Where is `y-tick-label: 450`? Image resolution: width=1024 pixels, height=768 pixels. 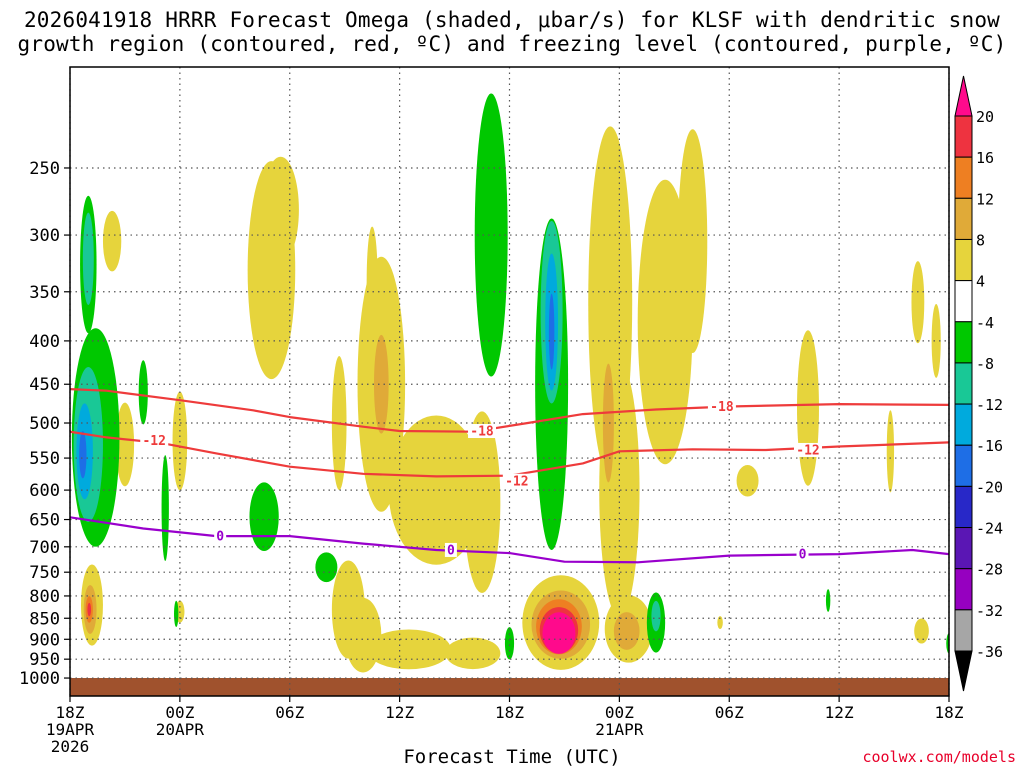
y-tick-label: 450 is located at coordinates (44, 385).